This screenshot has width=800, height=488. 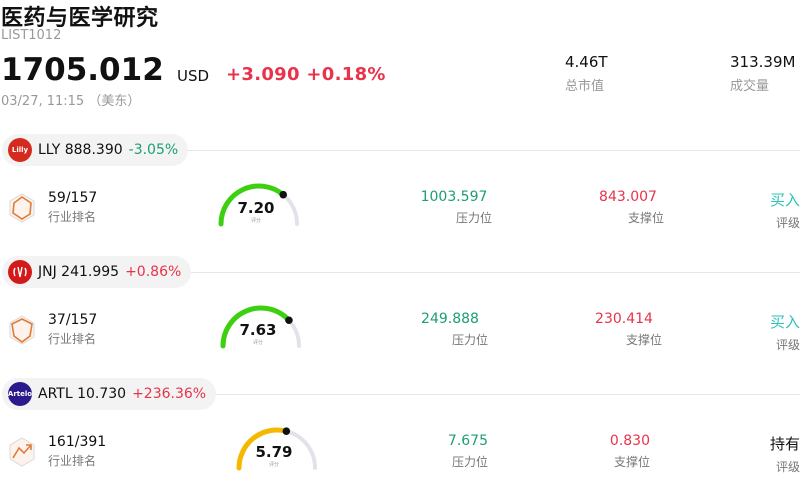 I want to click on support-level: 0.830 支撑位, so click(x=623, y=451).